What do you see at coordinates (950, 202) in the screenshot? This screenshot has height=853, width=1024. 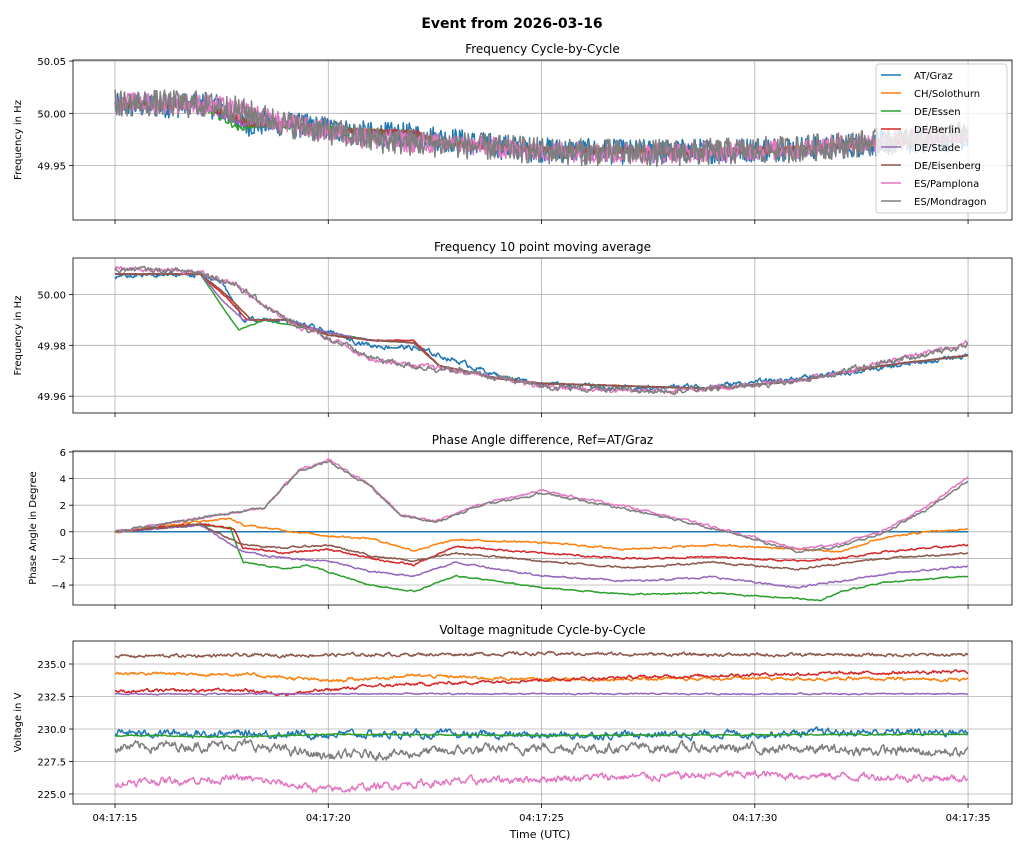 I see `legend-label: ES/Mondragon` at bounding box center [950, 202].